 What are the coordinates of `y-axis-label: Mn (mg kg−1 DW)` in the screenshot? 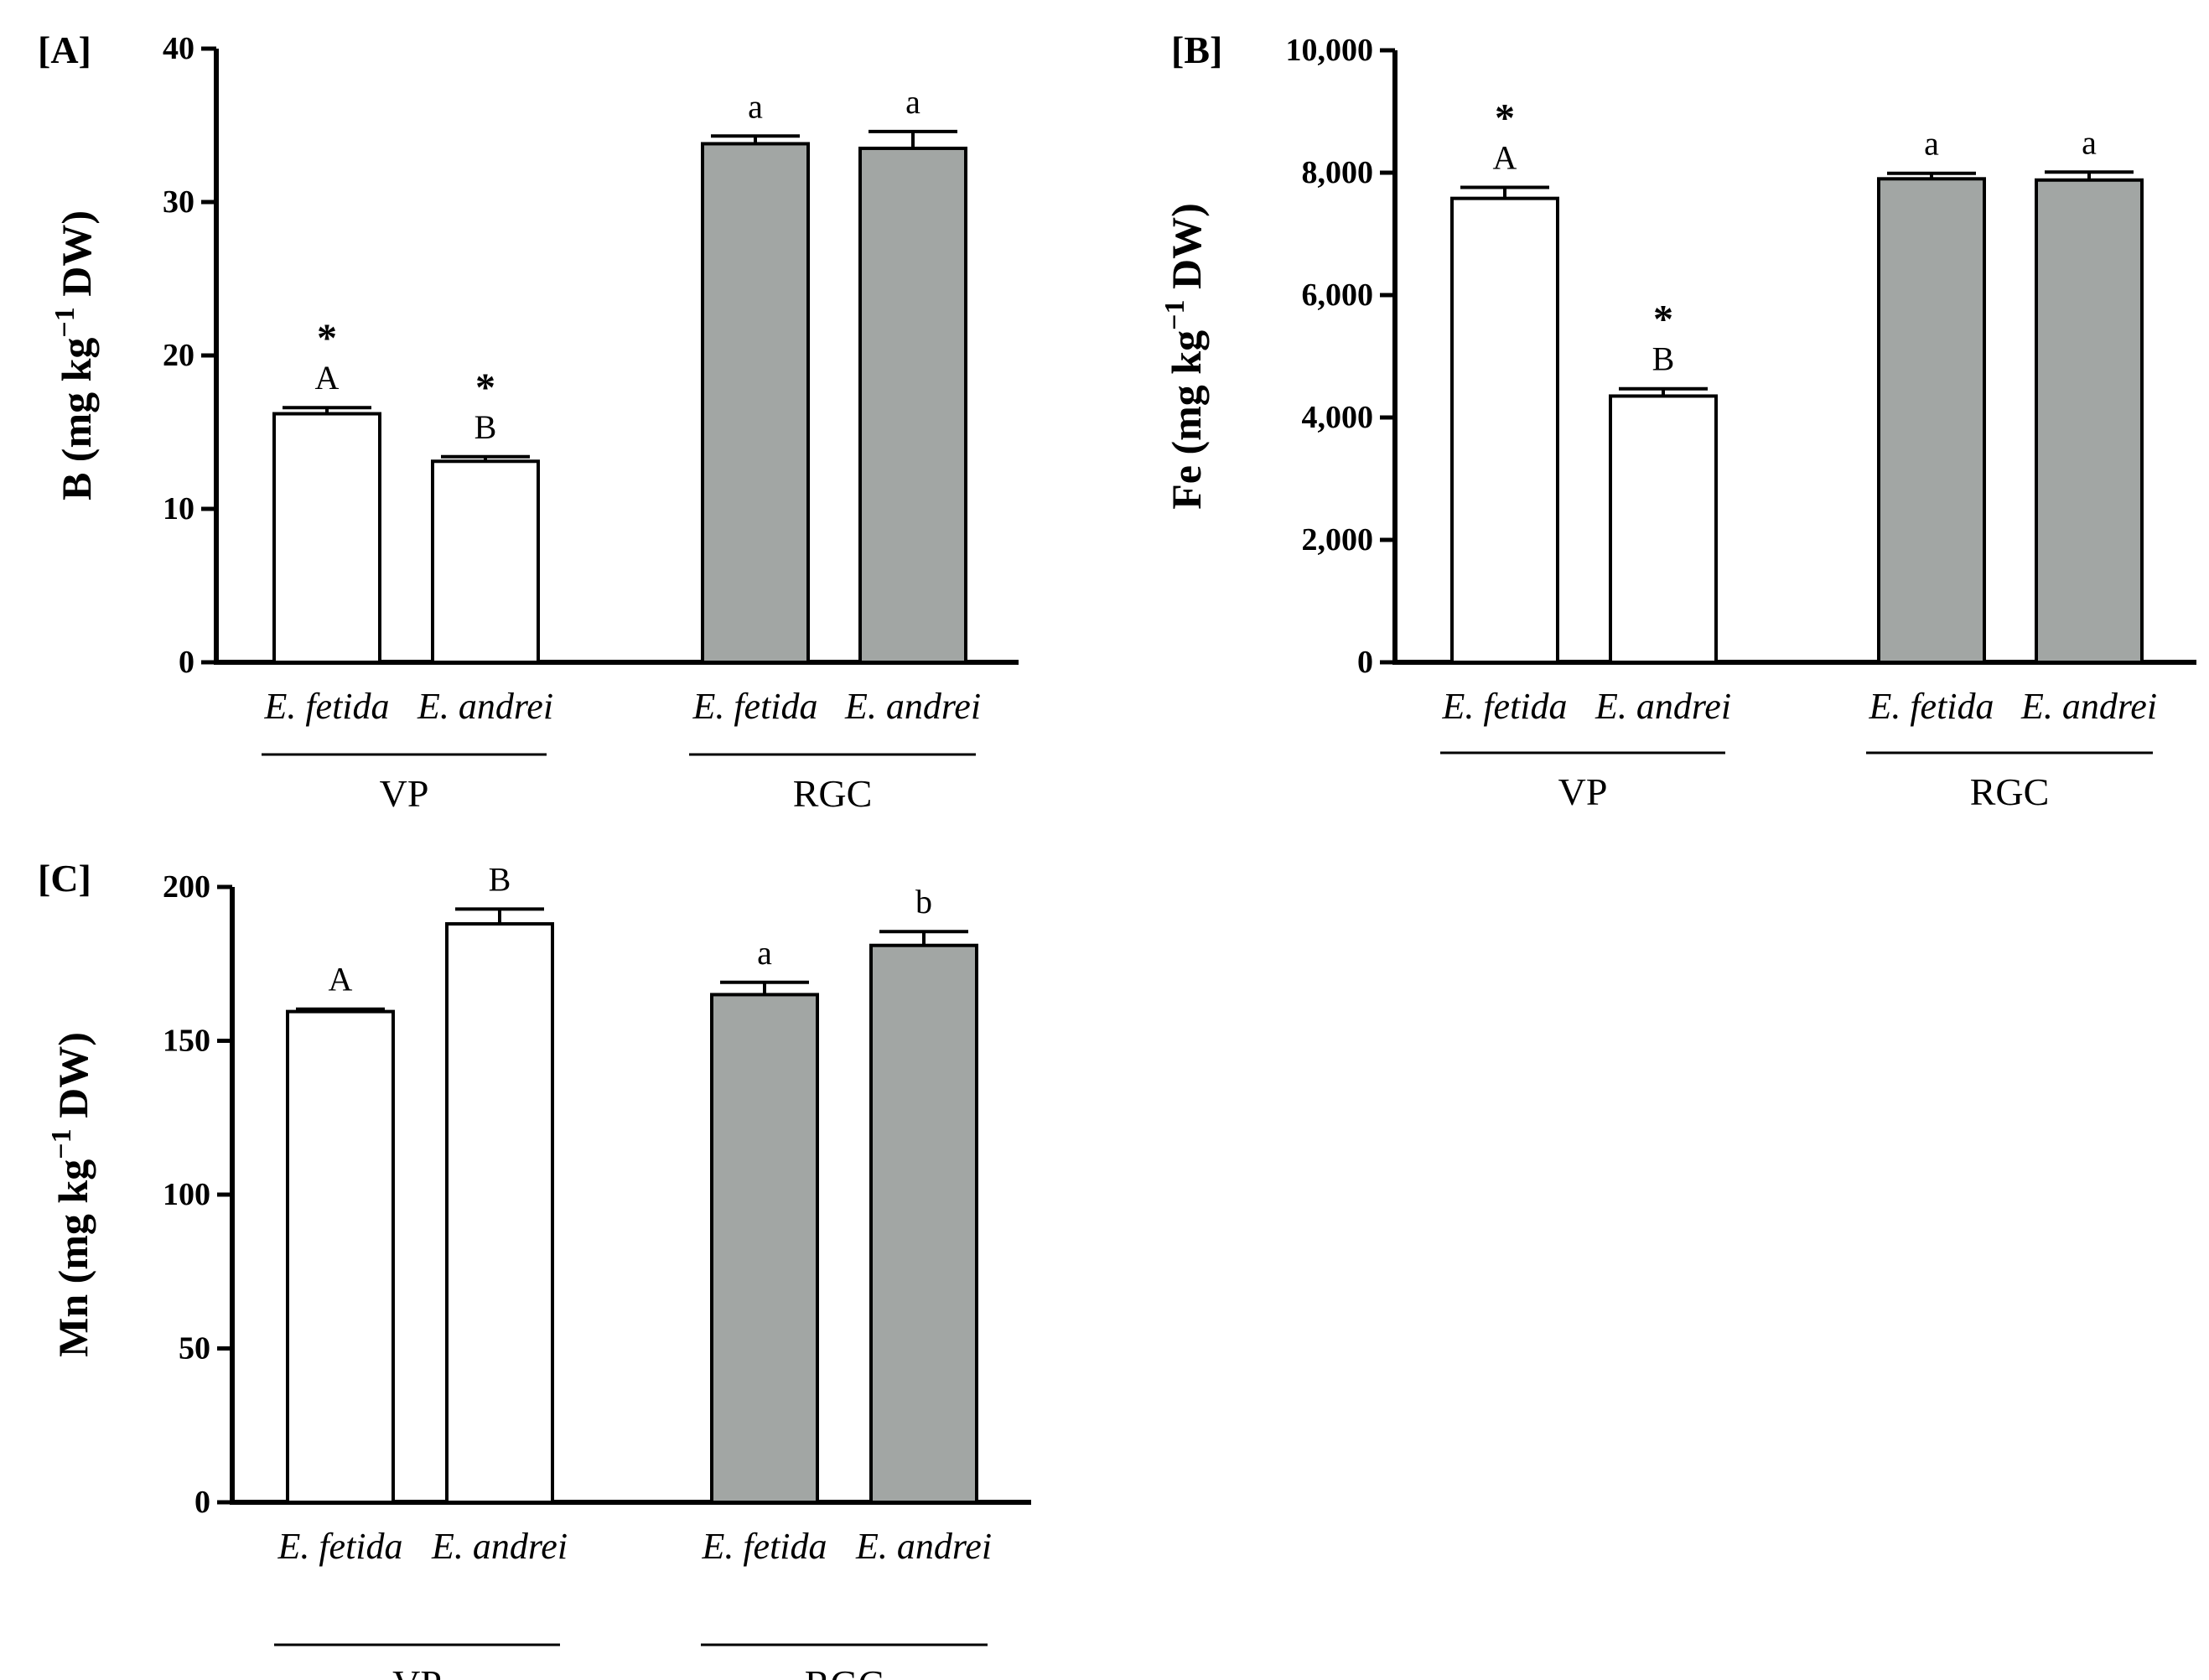 It's located at (71, 1194).